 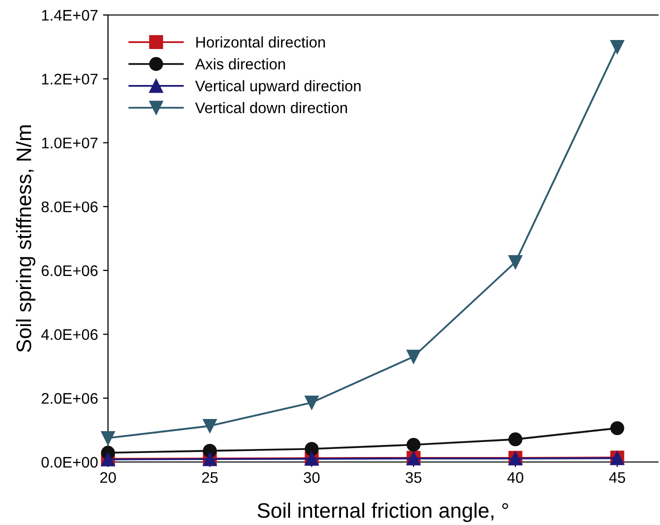 I want to click on y-tick-label: 1.4E+07, so click(x=70, y=15).